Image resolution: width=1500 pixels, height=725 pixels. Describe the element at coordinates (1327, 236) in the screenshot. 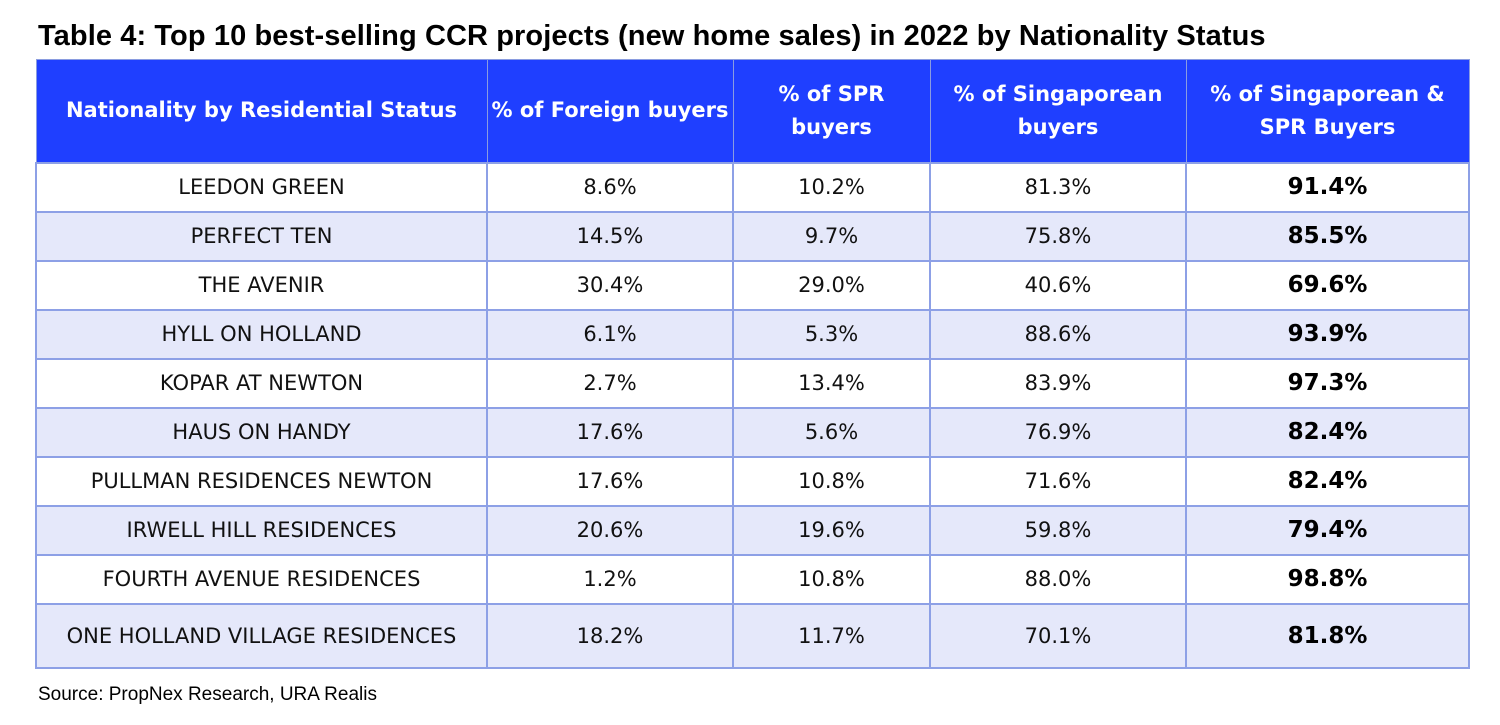

I see `cell-singaporean-spr: 85.5%` at that location.